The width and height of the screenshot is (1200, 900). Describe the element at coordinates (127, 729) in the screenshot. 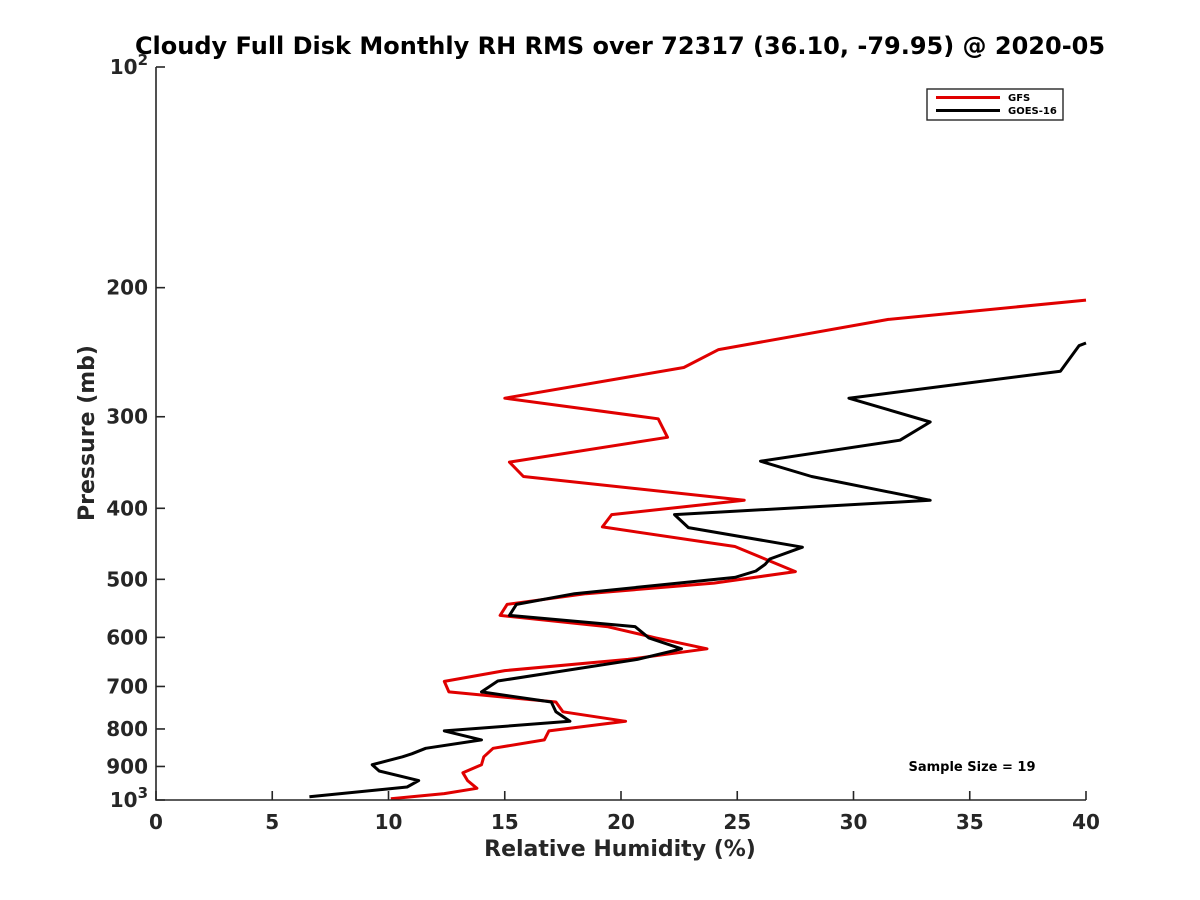

I see `y-tick-label: 800` at that location.